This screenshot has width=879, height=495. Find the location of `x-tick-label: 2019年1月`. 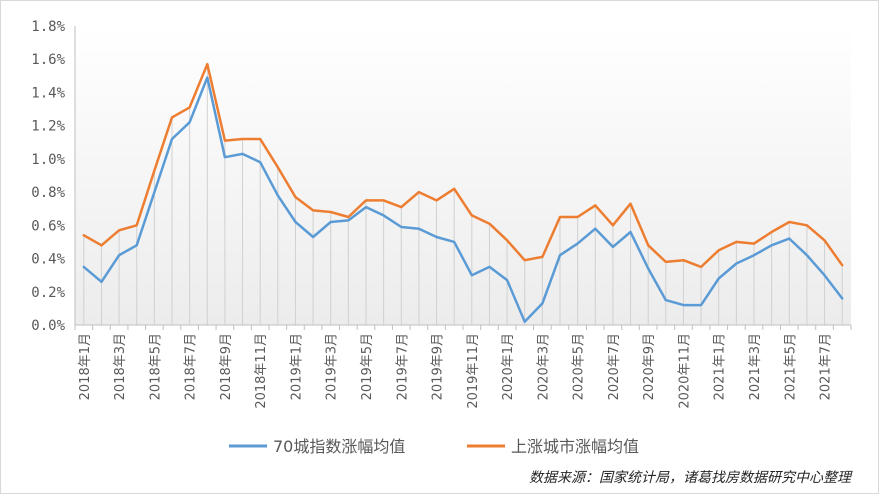

x-tick-label: 2019年1月 is located at coordinates (296, 366).